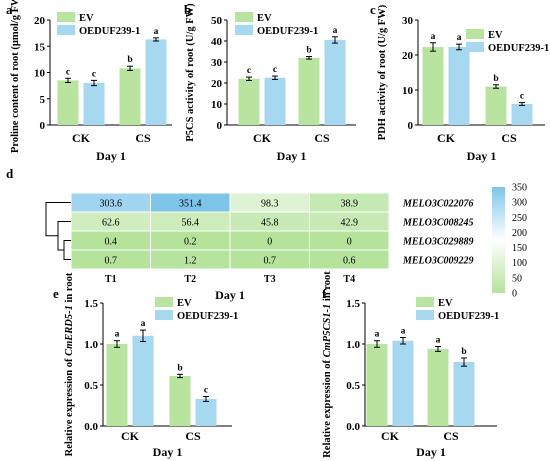 The width and height of the screenshot is (550, 461). I want to click on dendrogram, so click(58, 231).